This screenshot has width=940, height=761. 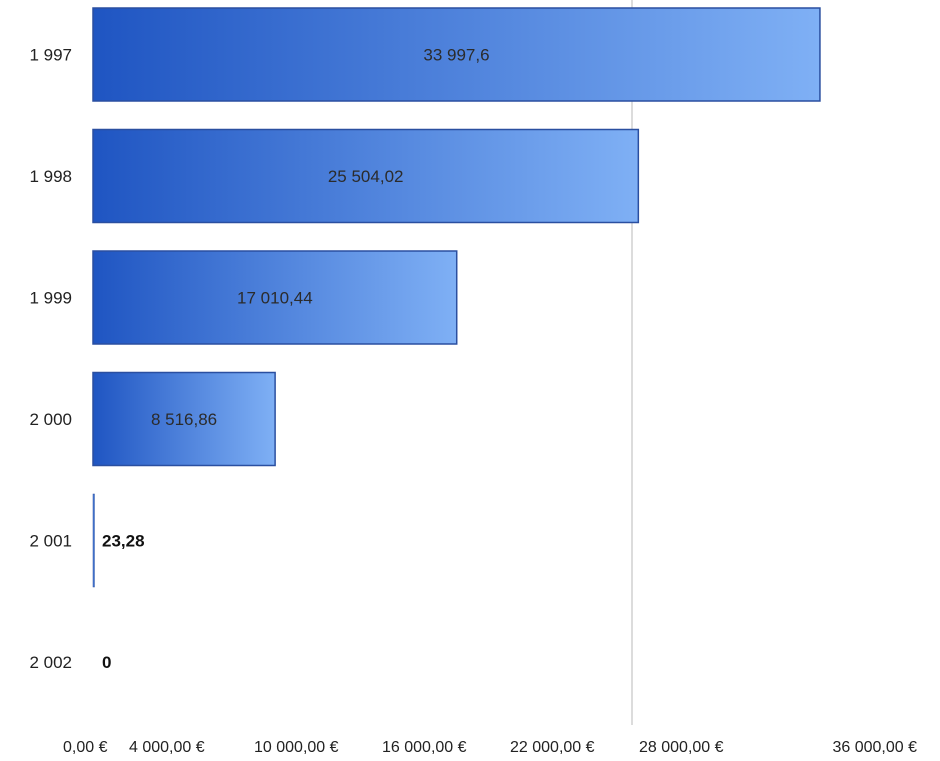 What do you see at coordinates (874, 747) in the screenshot?
I see `x-tick-label: 36 000,00 €` at bounding box center [874, 747].